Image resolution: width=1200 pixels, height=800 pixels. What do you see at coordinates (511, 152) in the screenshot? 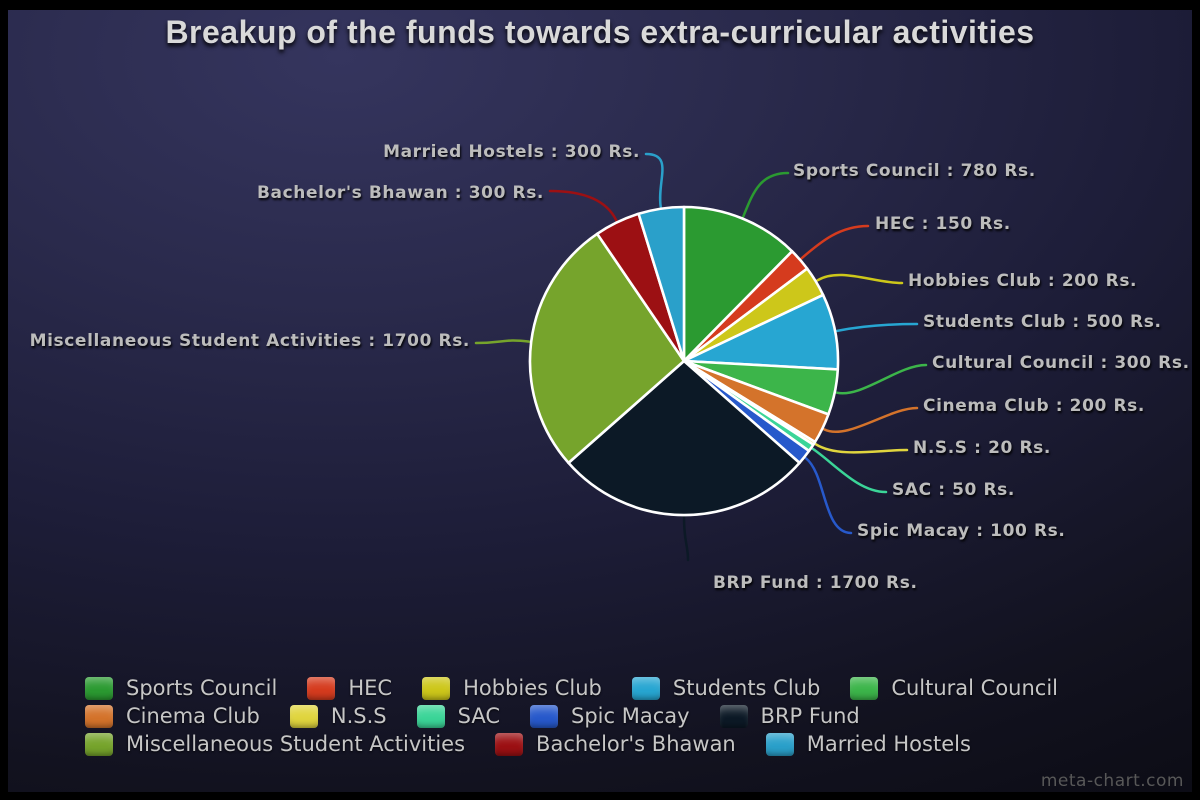
I see `callout-married-hostels: Married Hostels : 300 Rs.` at bounding box center [511, 152].